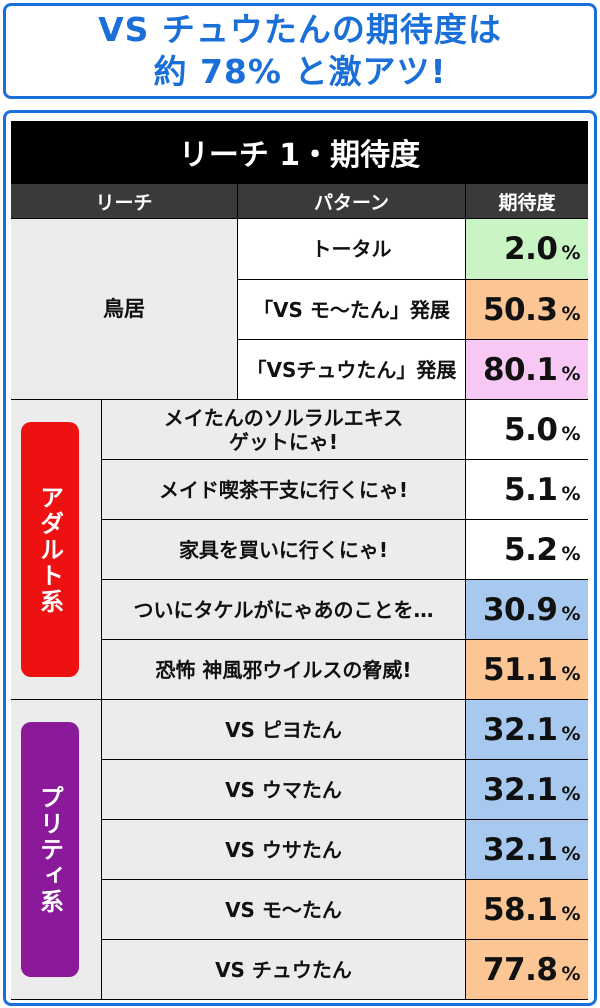 This screenshot has width=600, height=1008. What do you see at coordinates (527, 201) in the screenshot?
I see `header-expectation: 期待度` at bounding box center [527, 201].